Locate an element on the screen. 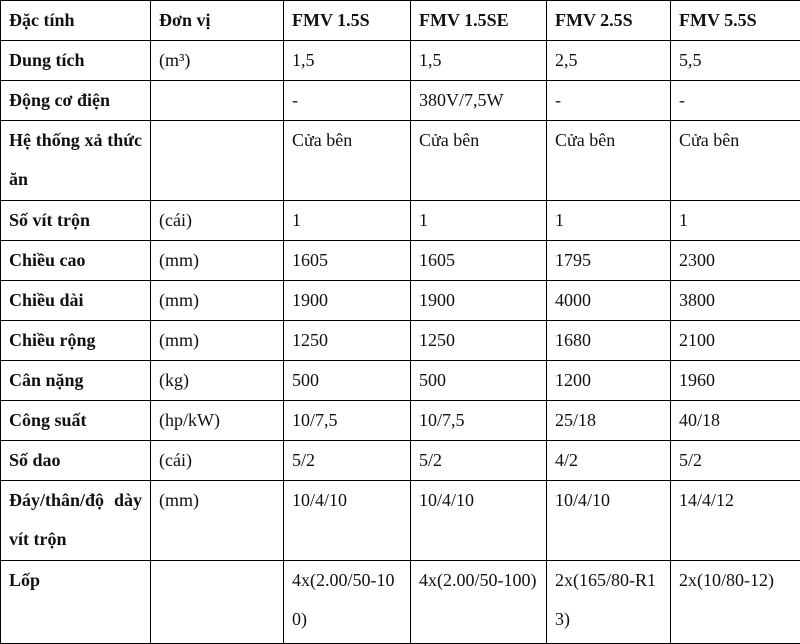  row-label: Số dao is located at coordinates (76, 461).